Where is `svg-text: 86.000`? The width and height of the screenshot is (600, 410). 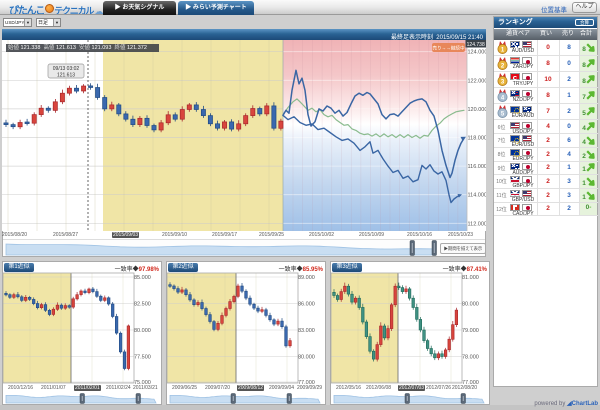 svg-text: 86.000 is located at coordinates (306, 305).